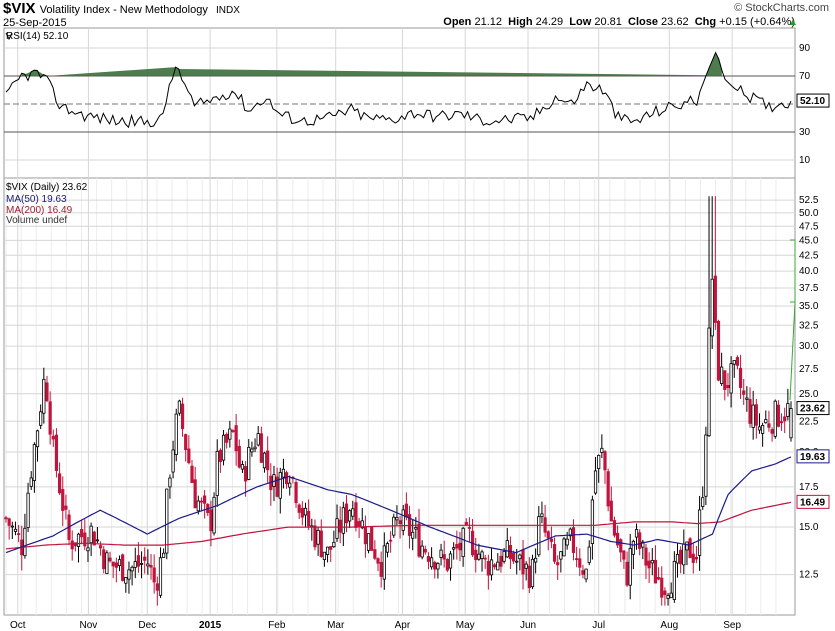  Describe the element at coordinates (809, 394) in the screenshot. I see `y-tick-label: 25.0` at that location.